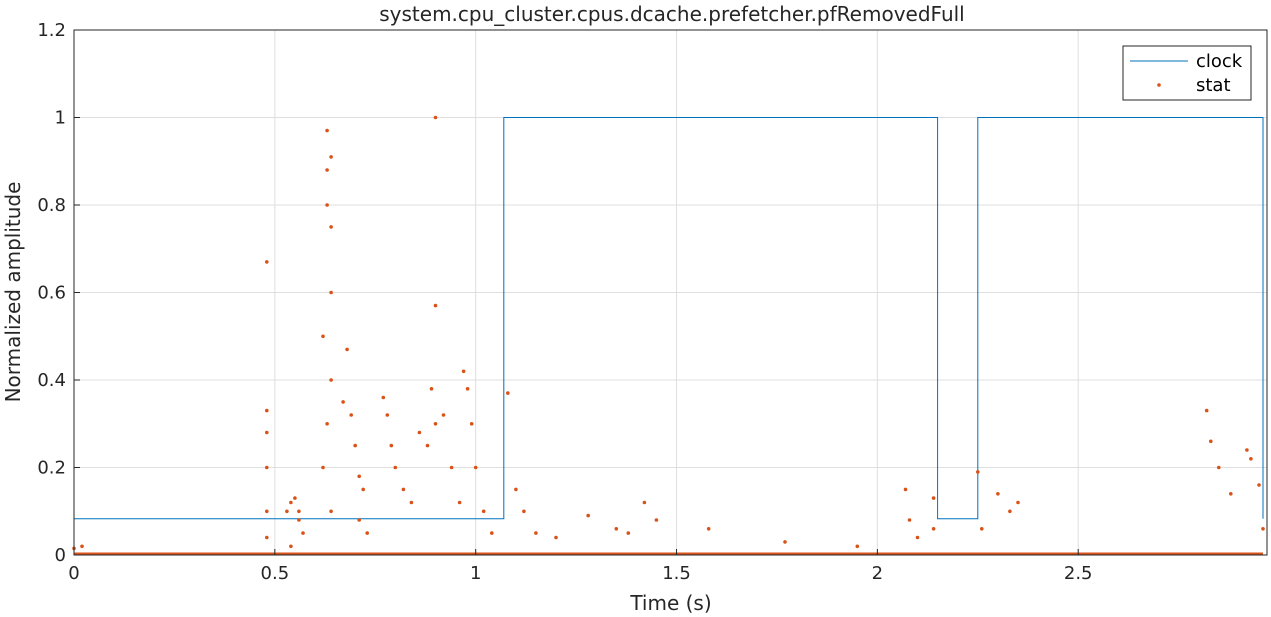  I want to click on x-tick-label: 2.5, so click(1078, 573).